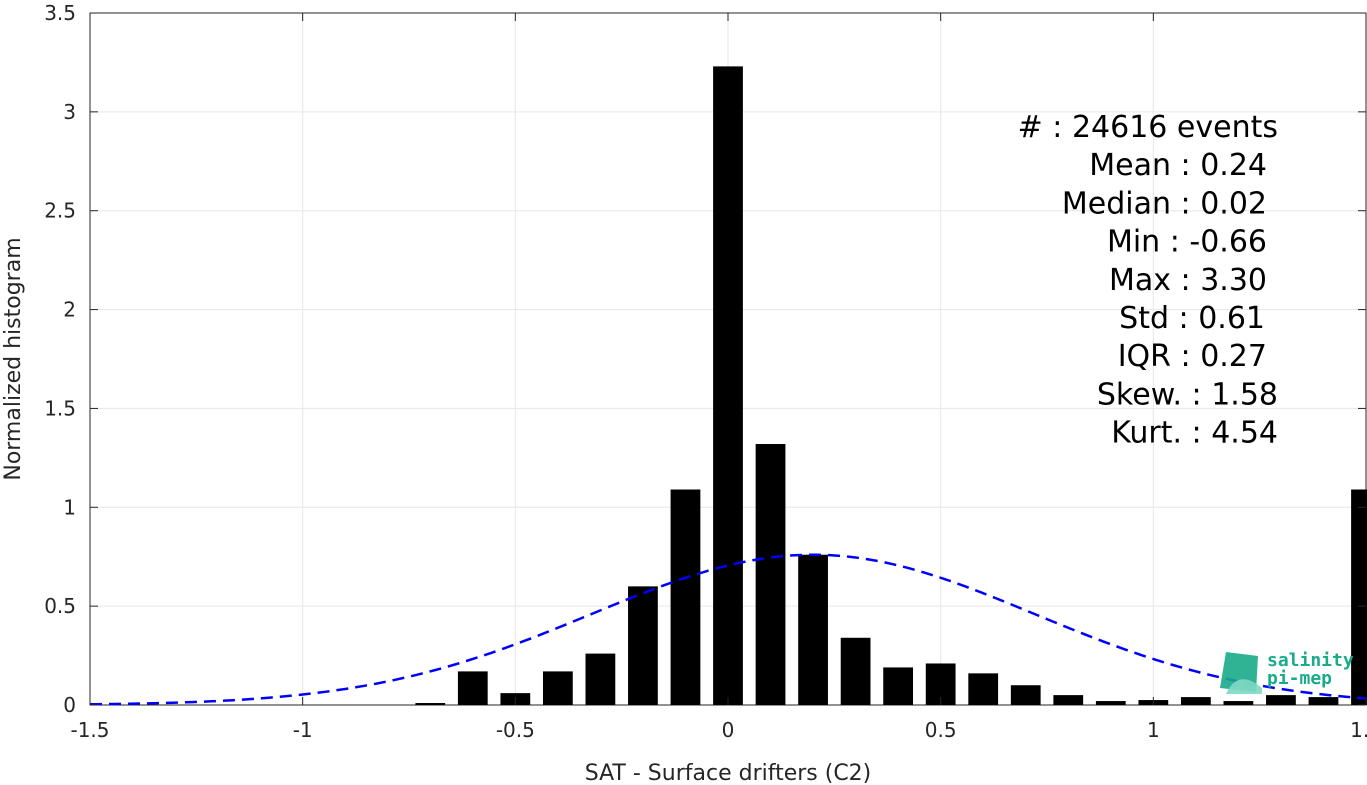  What do you see at coordinates (1192, 318) in the screenshot?
I see `stat-line: Std : 0.61` at bounding box center [1192, 318].